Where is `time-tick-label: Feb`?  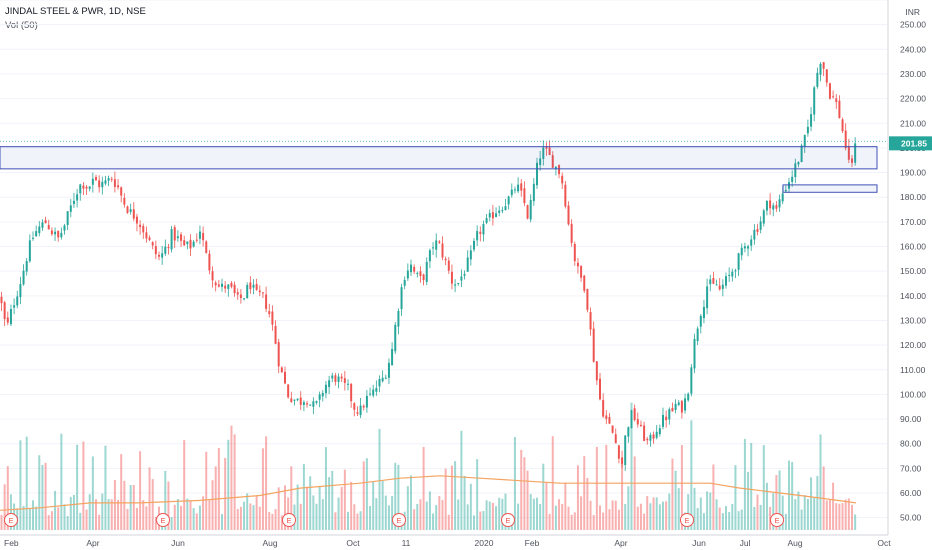
time-tick-label: Feb is located at coordinates (11, 543).